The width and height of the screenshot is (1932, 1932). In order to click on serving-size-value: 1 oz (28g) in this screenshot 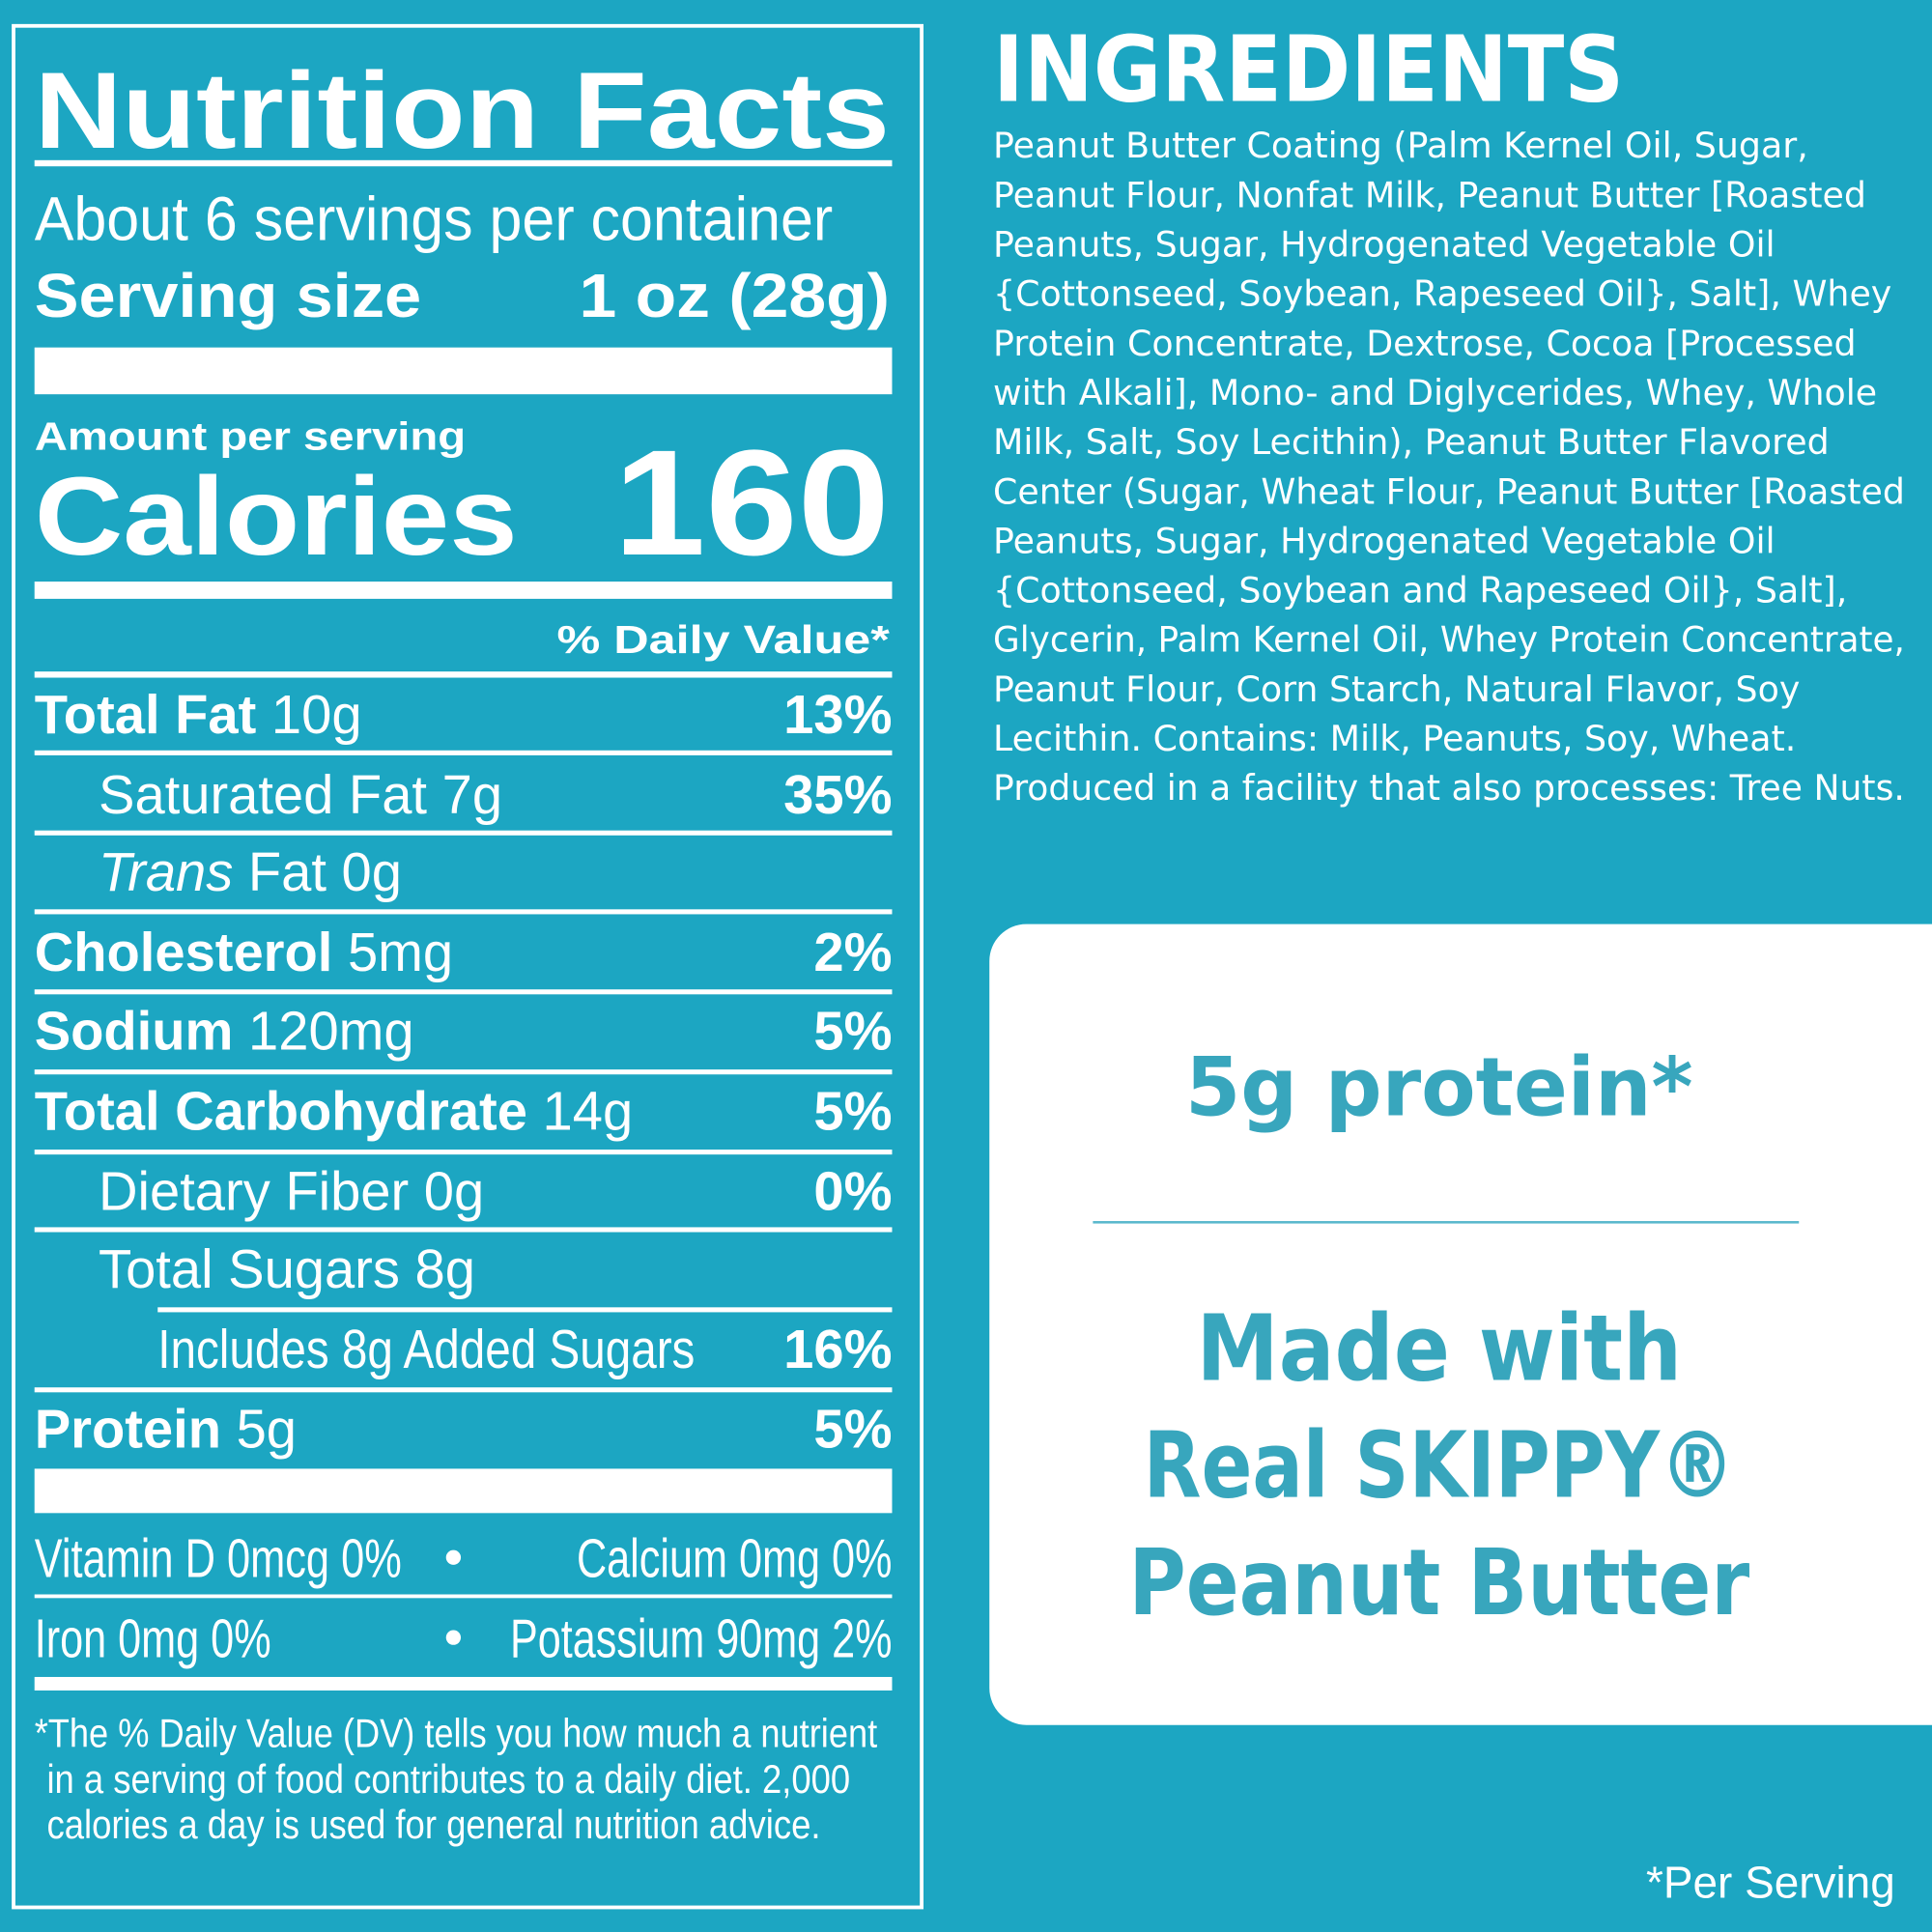, I will do `click(734, 295)`.